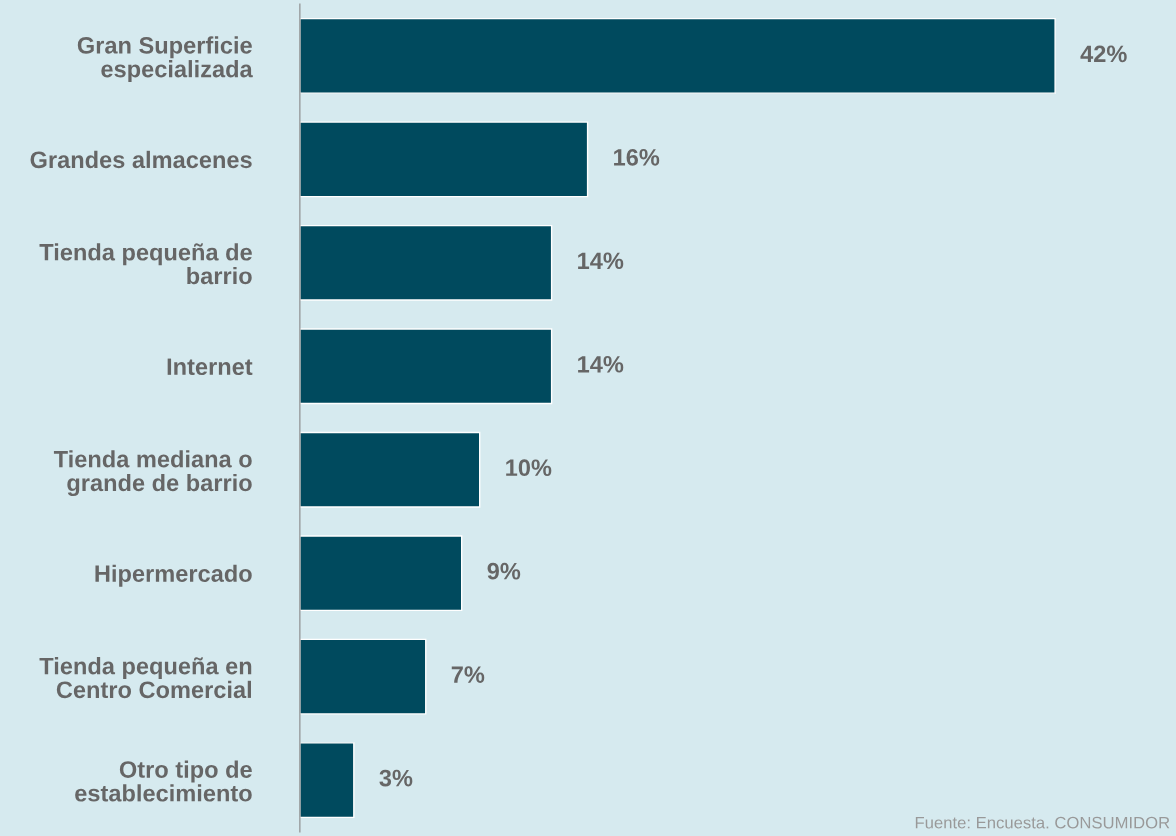  I want to click on y-tick-label: Tienda pequeña de barrio, so click(145, 264).